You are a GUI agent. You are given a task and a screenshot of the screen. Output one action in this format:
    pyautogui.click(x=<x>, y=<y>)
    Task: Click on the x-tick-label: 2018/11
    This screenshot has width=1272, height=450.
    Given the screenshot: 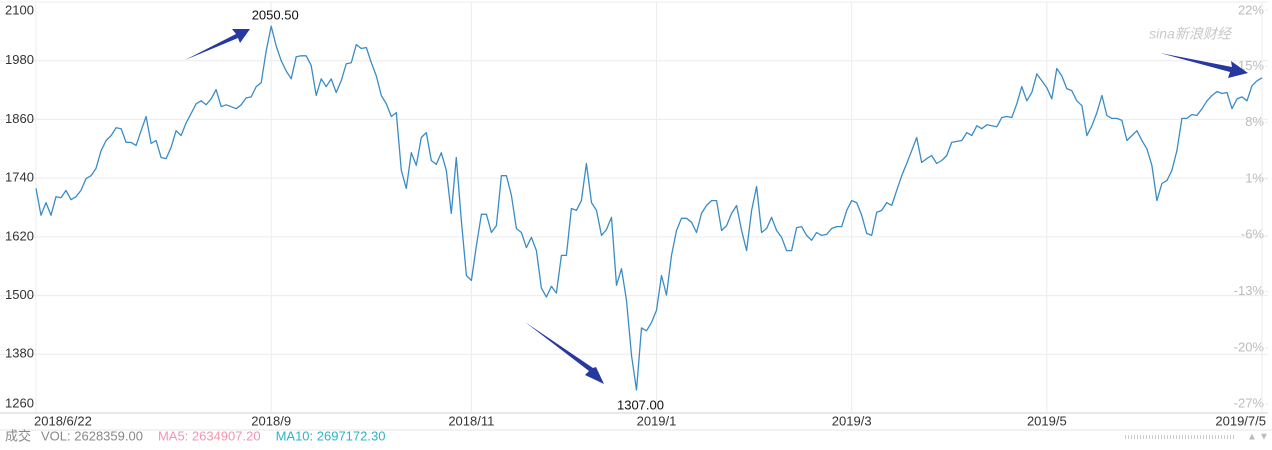 What is the action you would take?
    pyautogui.click(x=471, y=420)
    